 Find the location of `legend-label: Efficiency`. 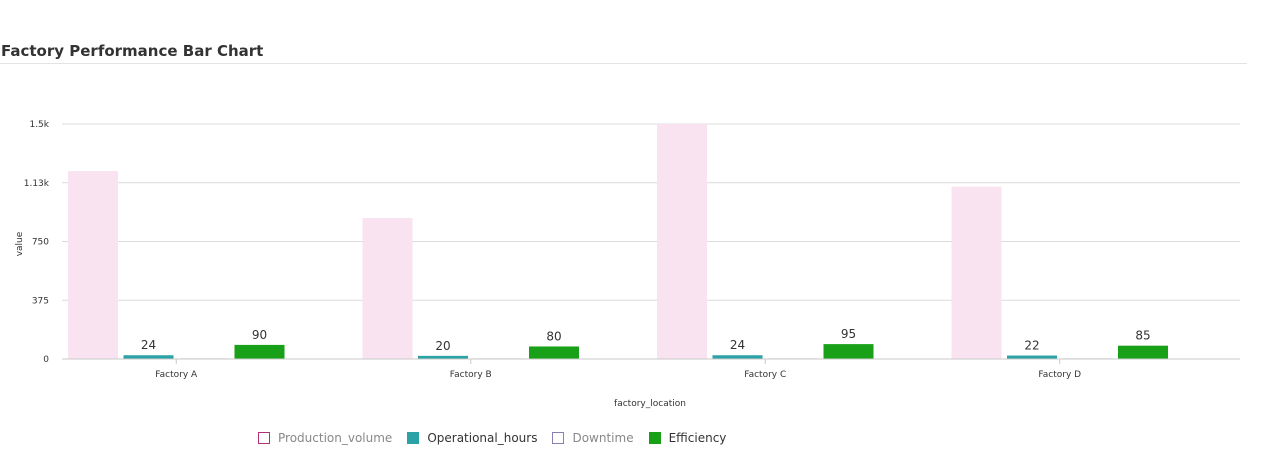

legend-label: Efficiency is located at coordinates (697, 438).